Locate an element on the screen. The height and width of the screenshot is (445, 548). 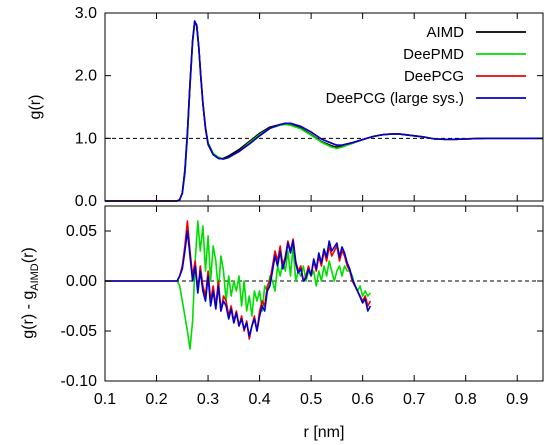
bottom-y-axis-label: g(r) - gAIMD(r) is located at coordinates (30, 292).